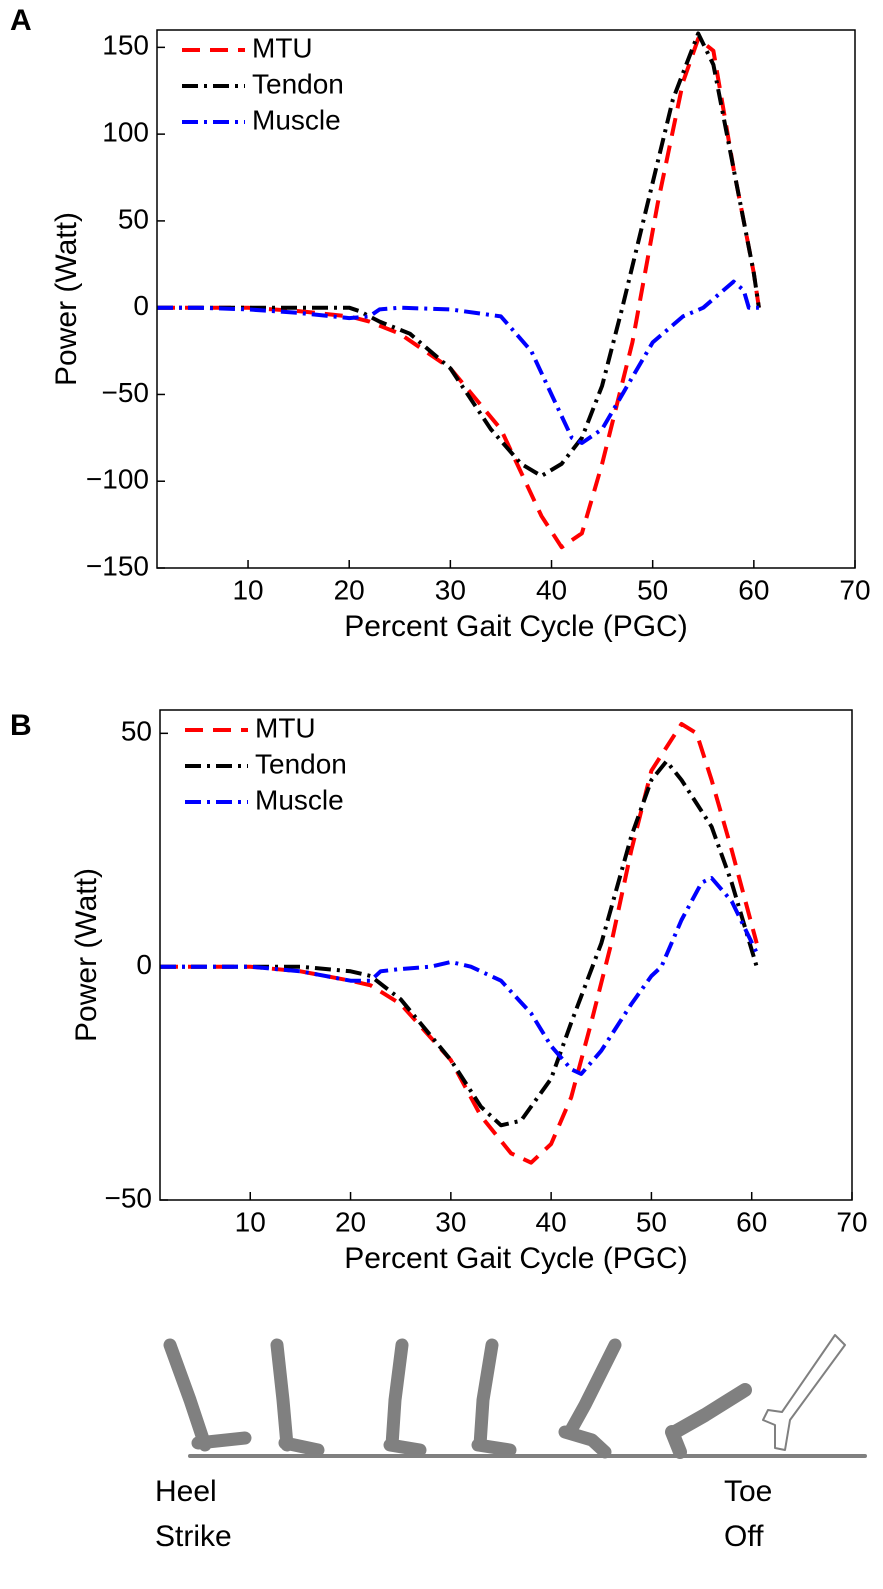 The height and width of the screenshot is (1589, 883). I want to click on panel-label: A, so click(21, 20).